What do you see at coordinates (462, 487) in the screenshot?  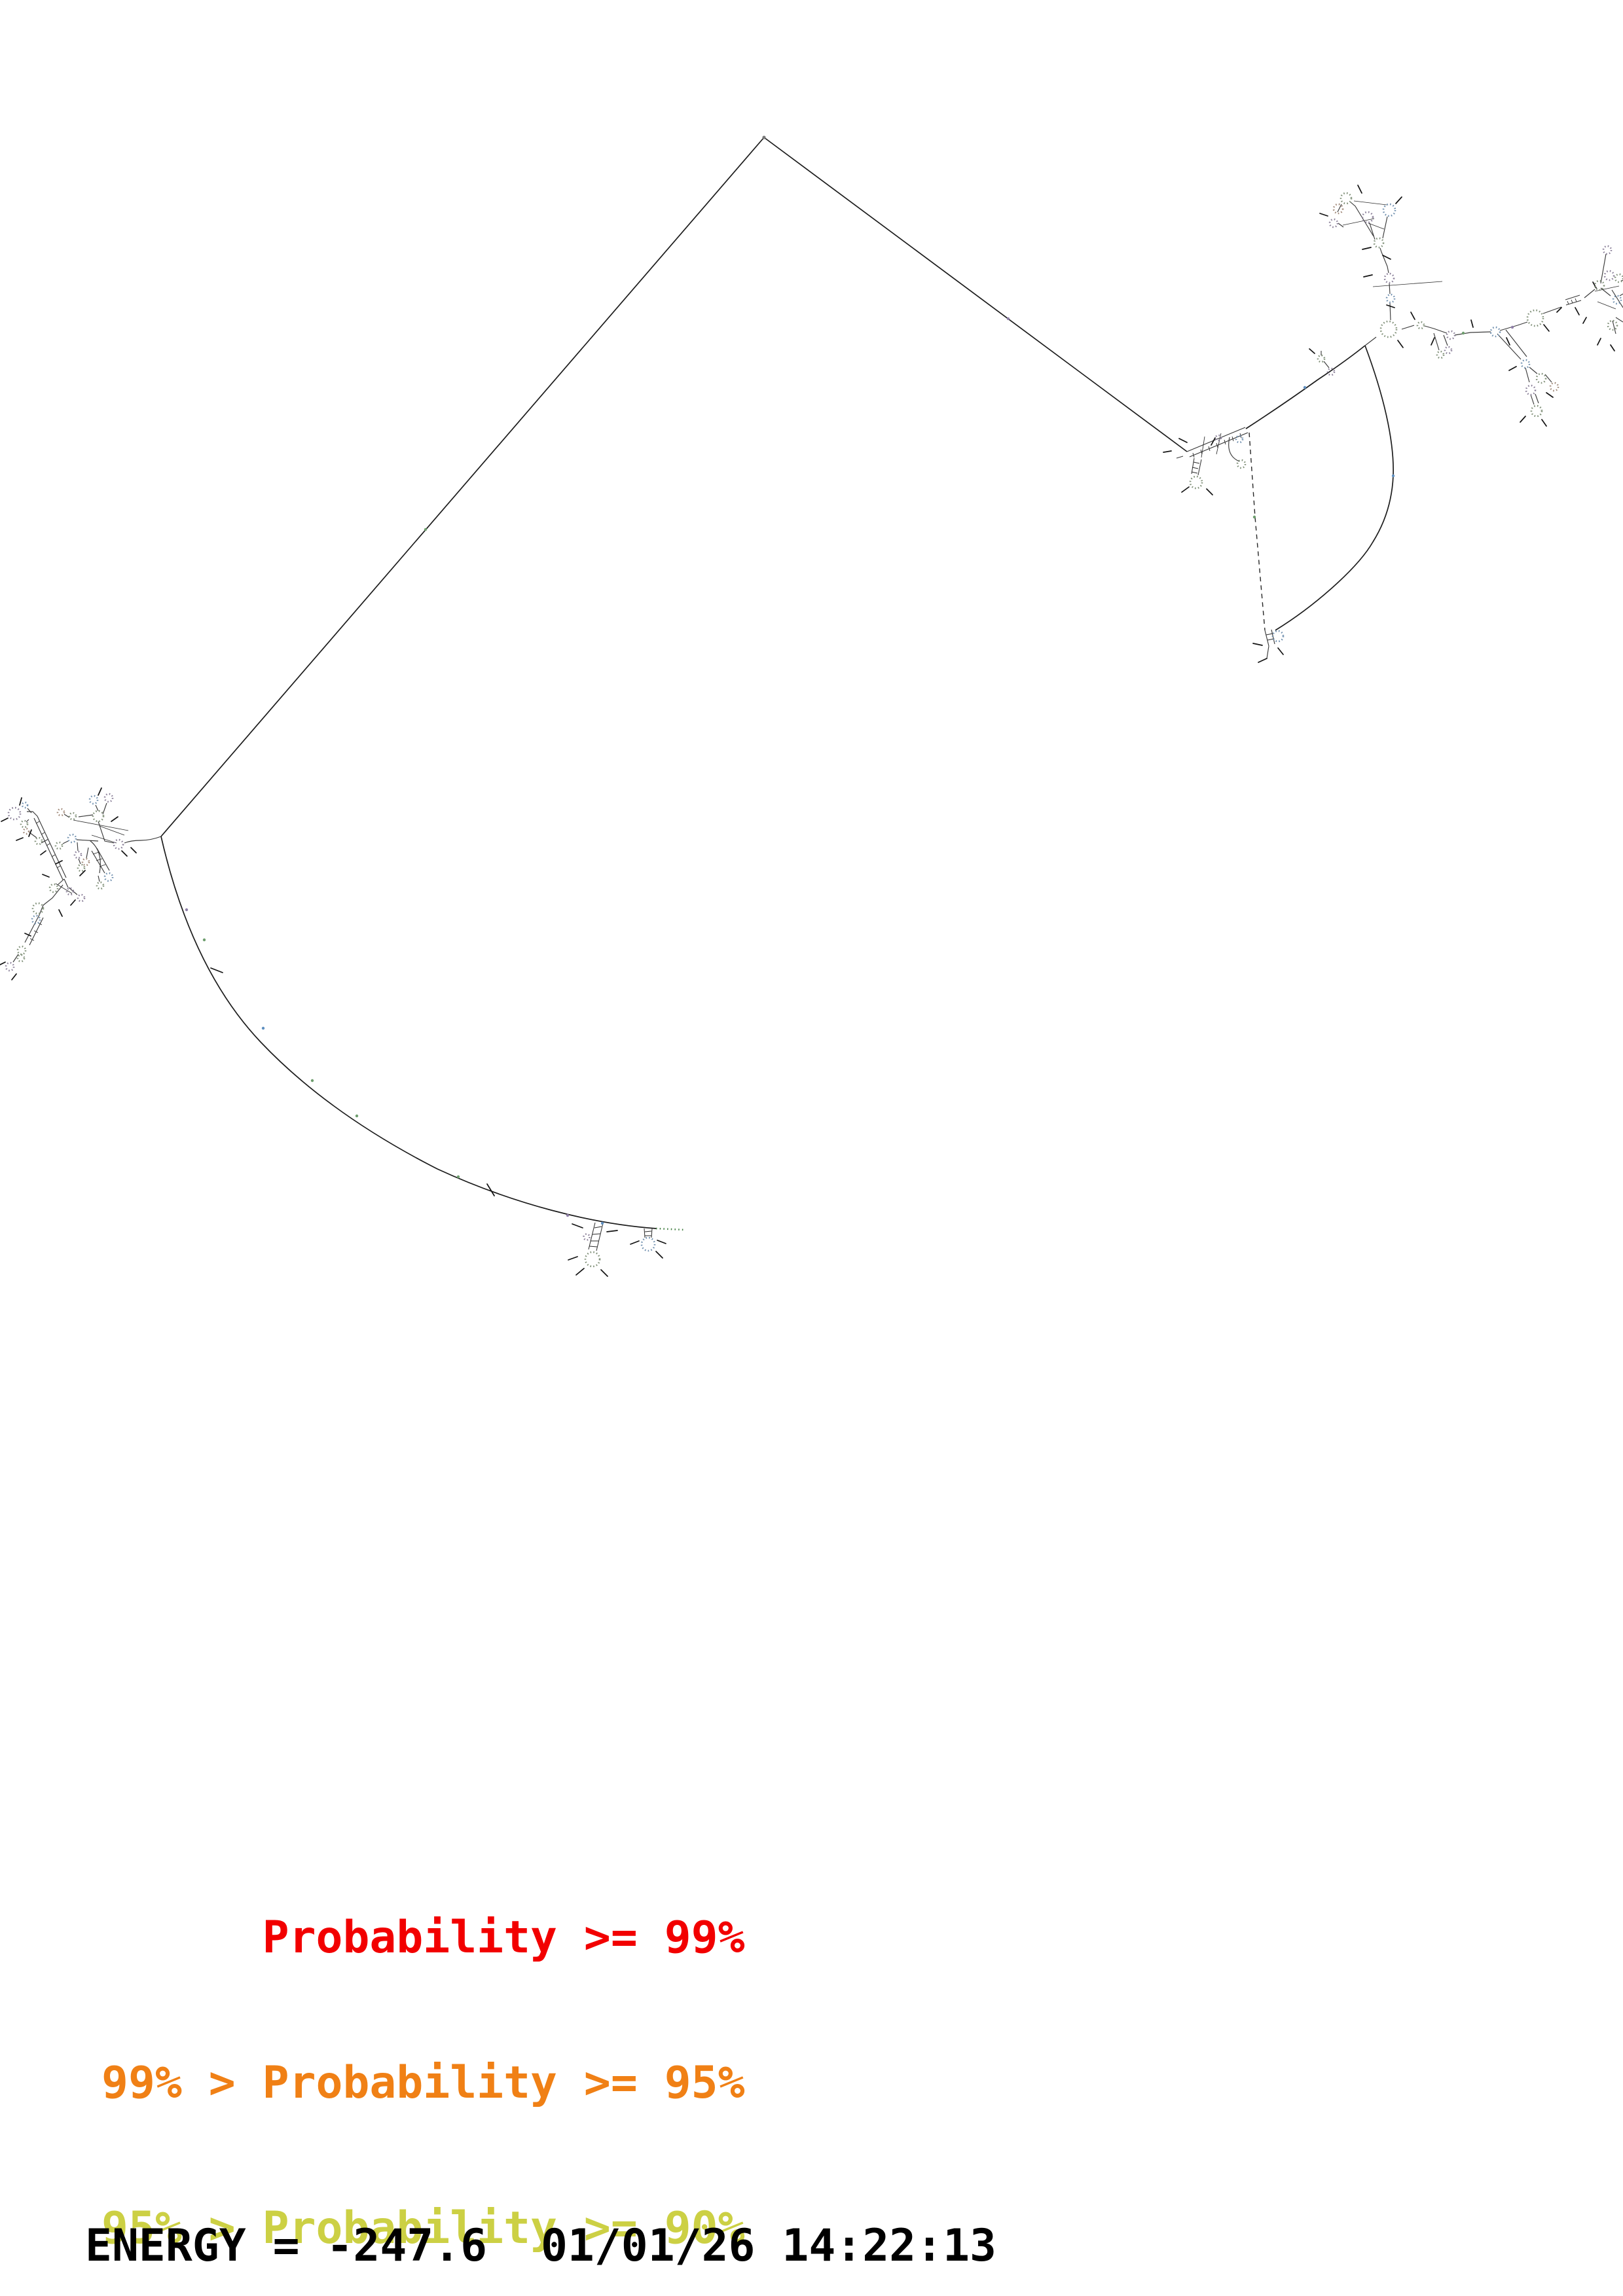 I see `tent-left-line` at bounding box center [462, 487].